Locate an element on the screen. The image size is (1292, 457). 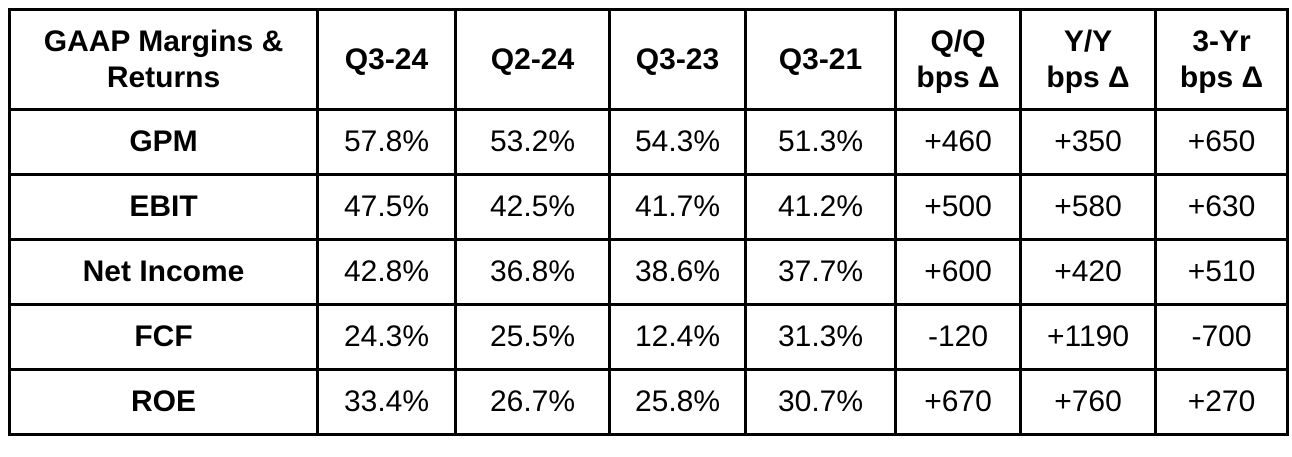
cell-net-income-3yr: +510 is located at coordinates (1221, 272).